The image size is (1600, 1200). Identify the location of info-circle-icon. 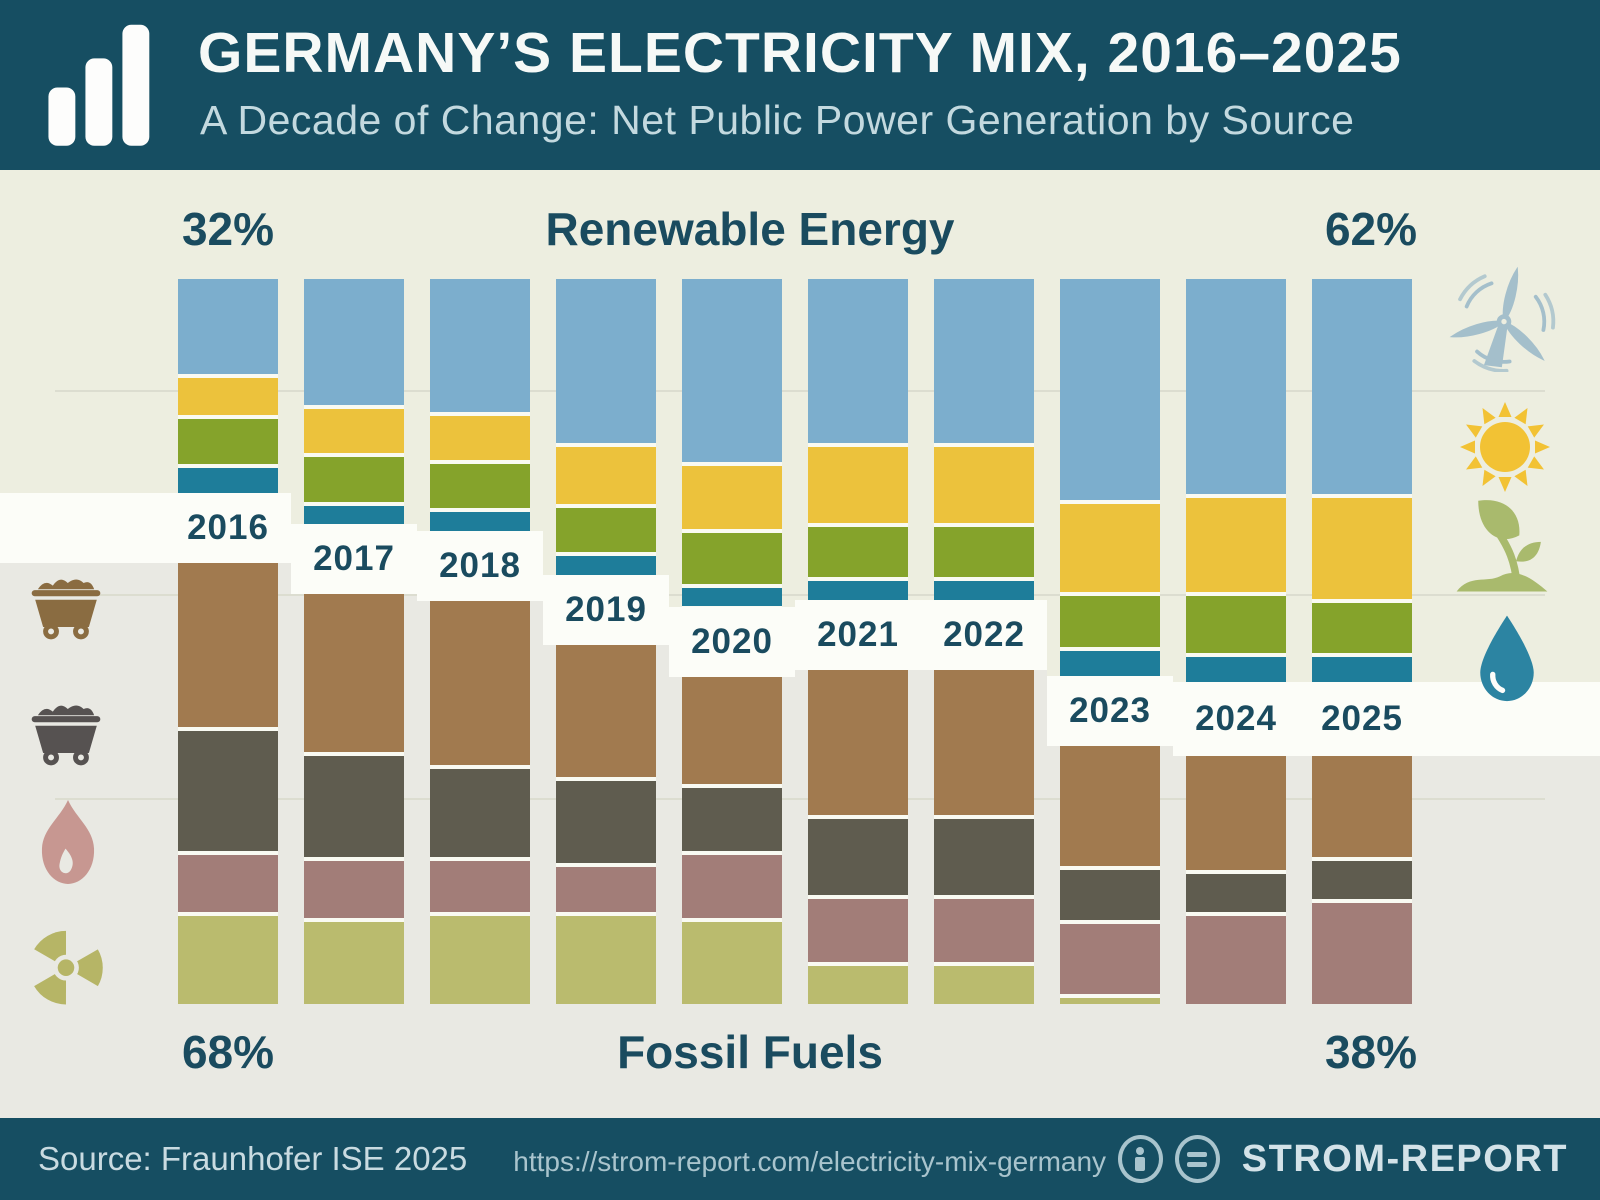
(1140, 1159).